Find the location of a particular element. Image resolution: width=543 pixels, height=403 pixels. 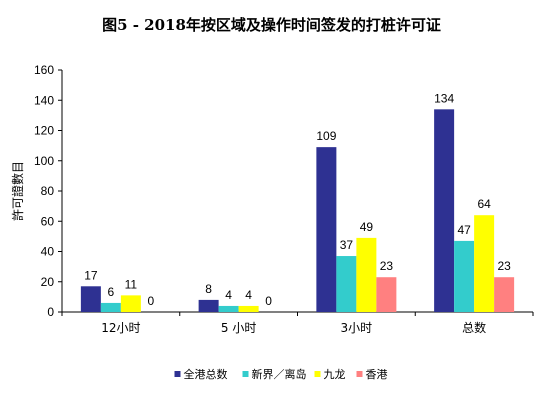

y-tick-label: 20 is located at coordinates (48, 282).